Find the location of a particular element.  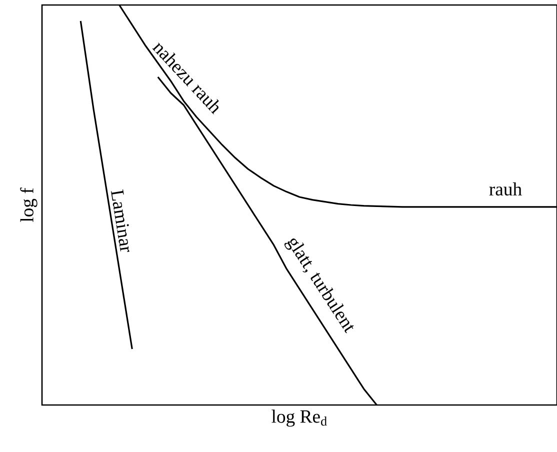

y-axis-title: log f is located at coordinates (29, 205).